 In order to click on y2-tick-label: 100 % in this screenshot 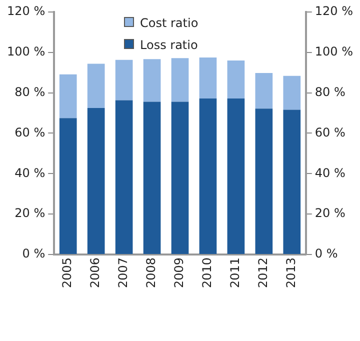, I will do `click(334, 51)`.